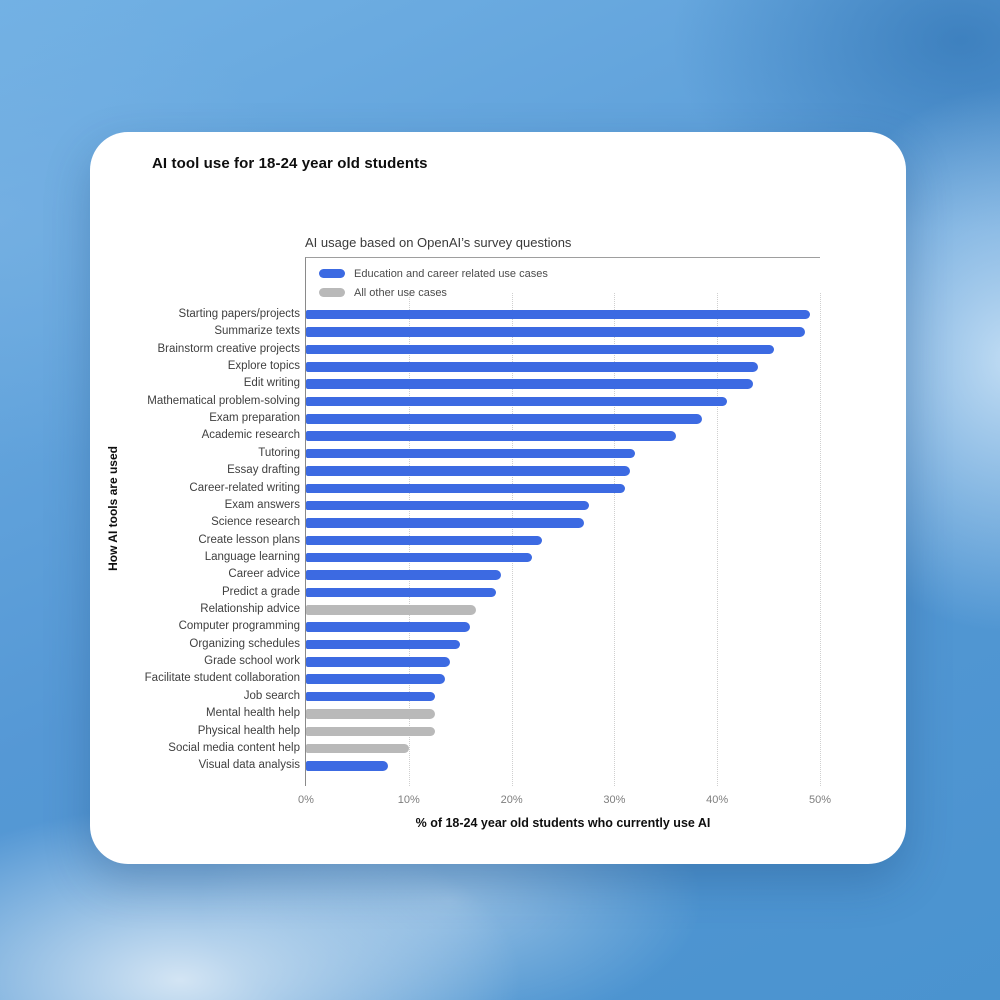  What do you see at coordinates (250, 609) in the screenshot?
I see `category-label: Relationship advice` at bounding box center [250, 609].